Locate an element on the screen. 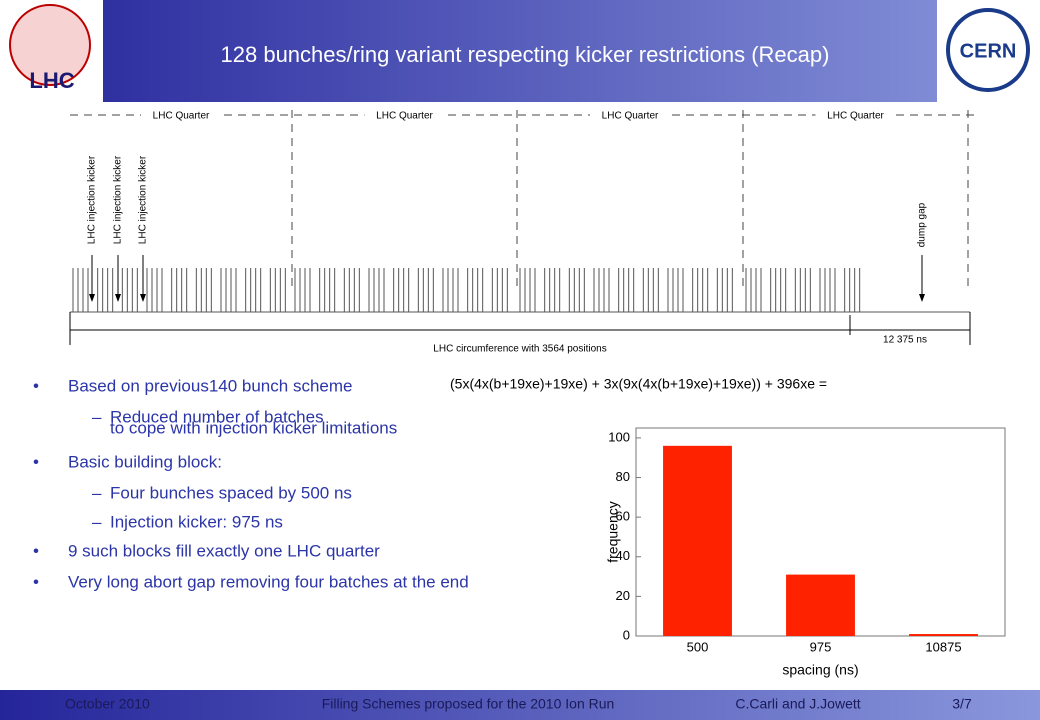 The height and width of the screenshot is (720, 1040). circumference-label: LHC circumference with 3564 positions is located at coordinates (519, 349).